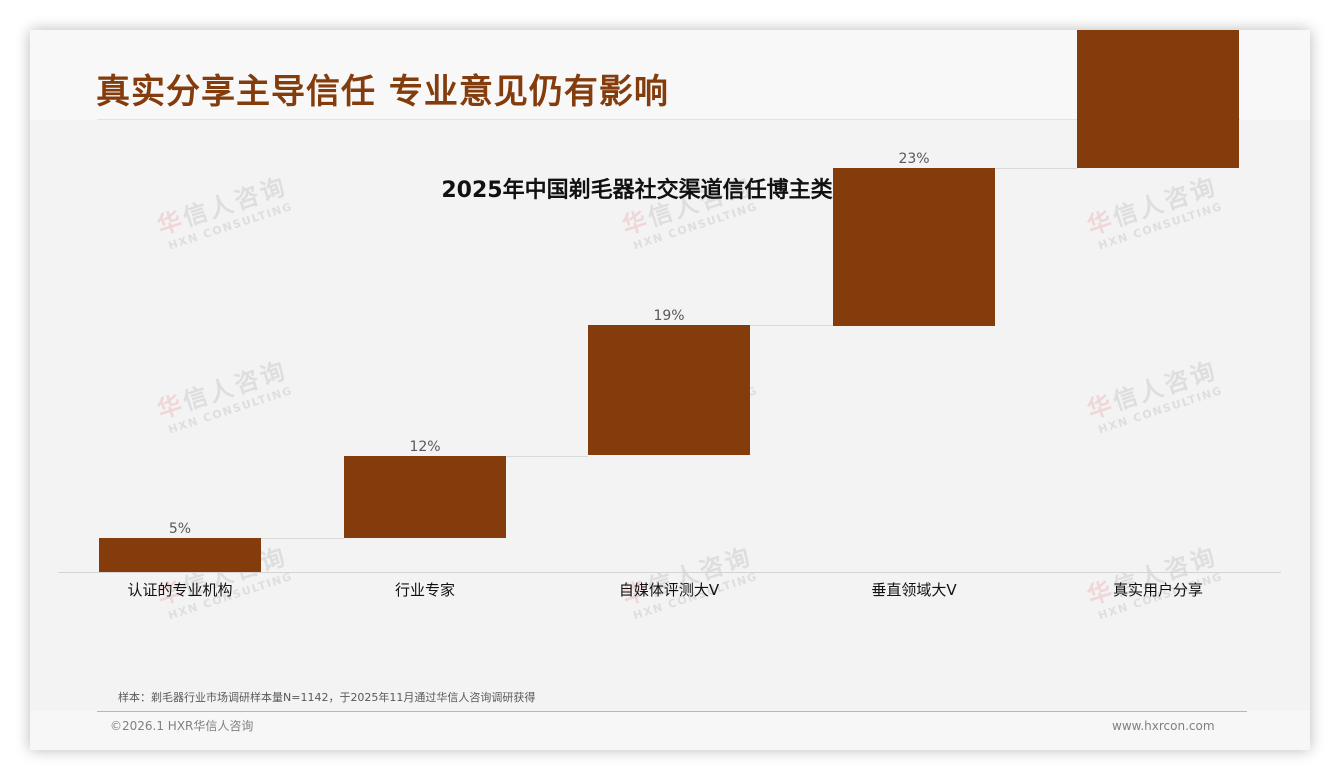 The width and height of the screenshot is (1340, 780). Describe the element at coordinates (182, 726) in the screenshot. I see `copyright-text: ©2026.1 HXR华信人咨询` at that location.